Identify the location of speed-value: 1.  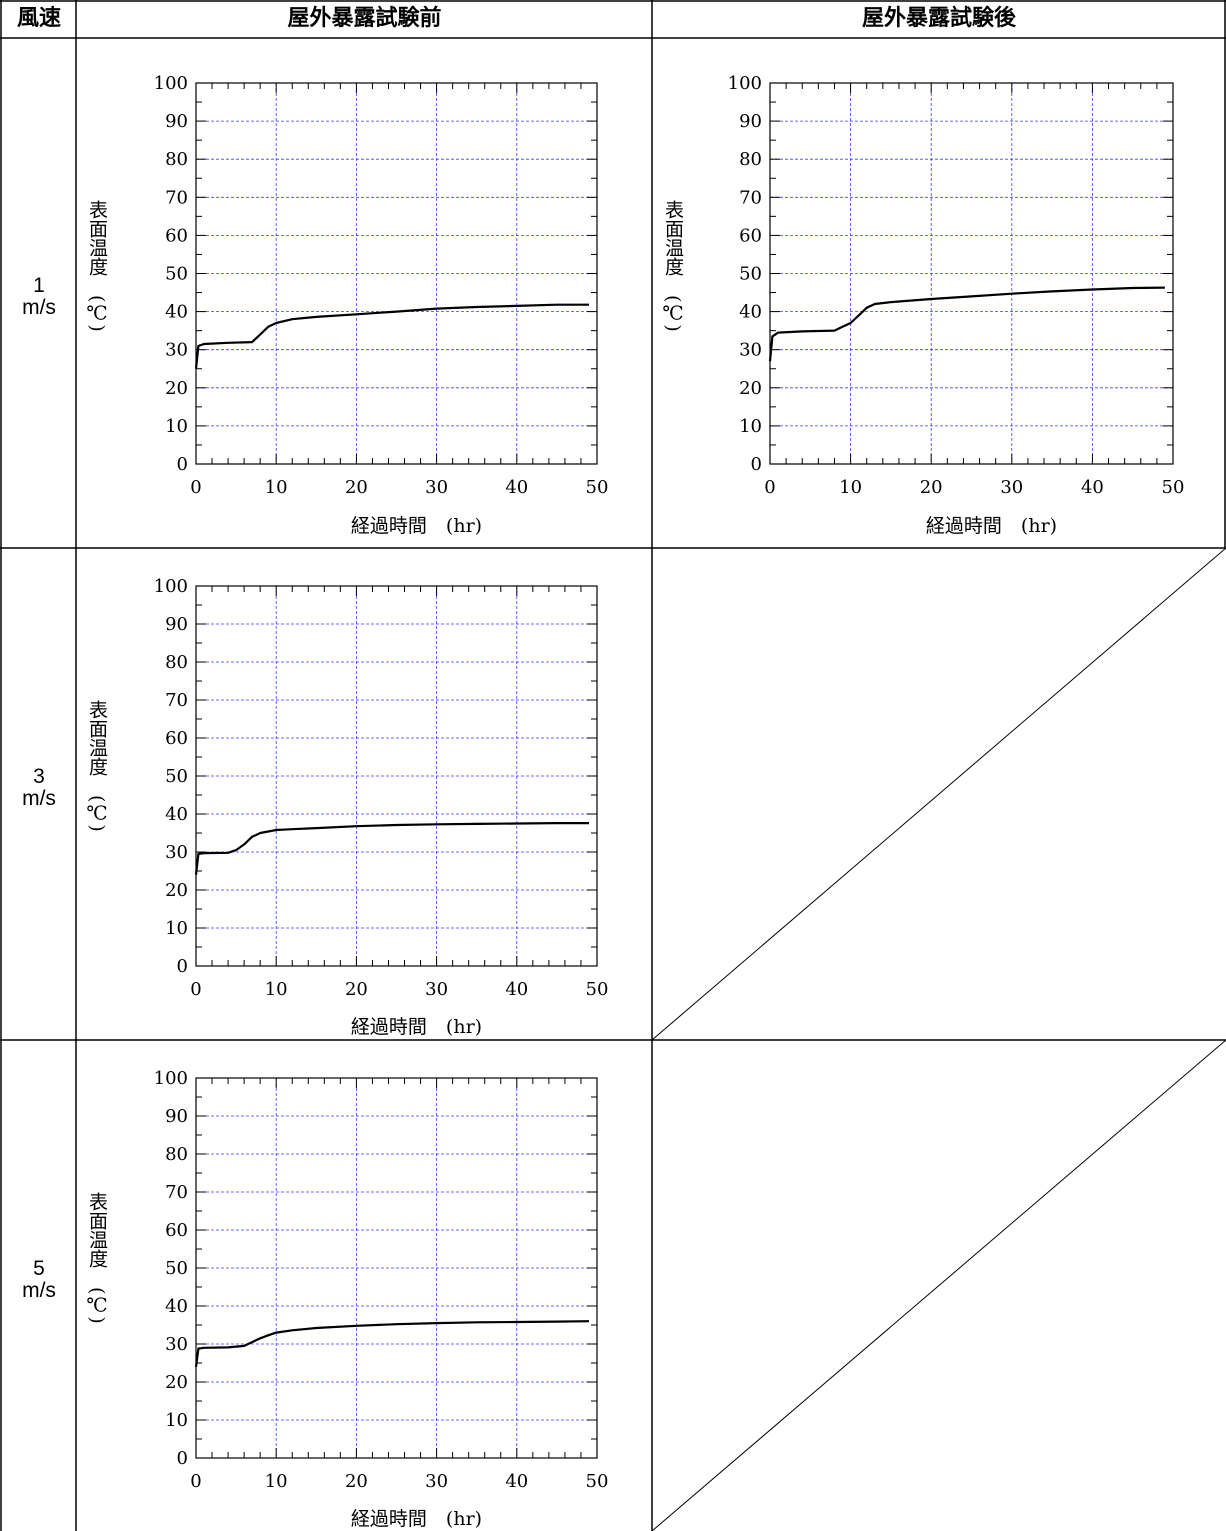
(39, 285).